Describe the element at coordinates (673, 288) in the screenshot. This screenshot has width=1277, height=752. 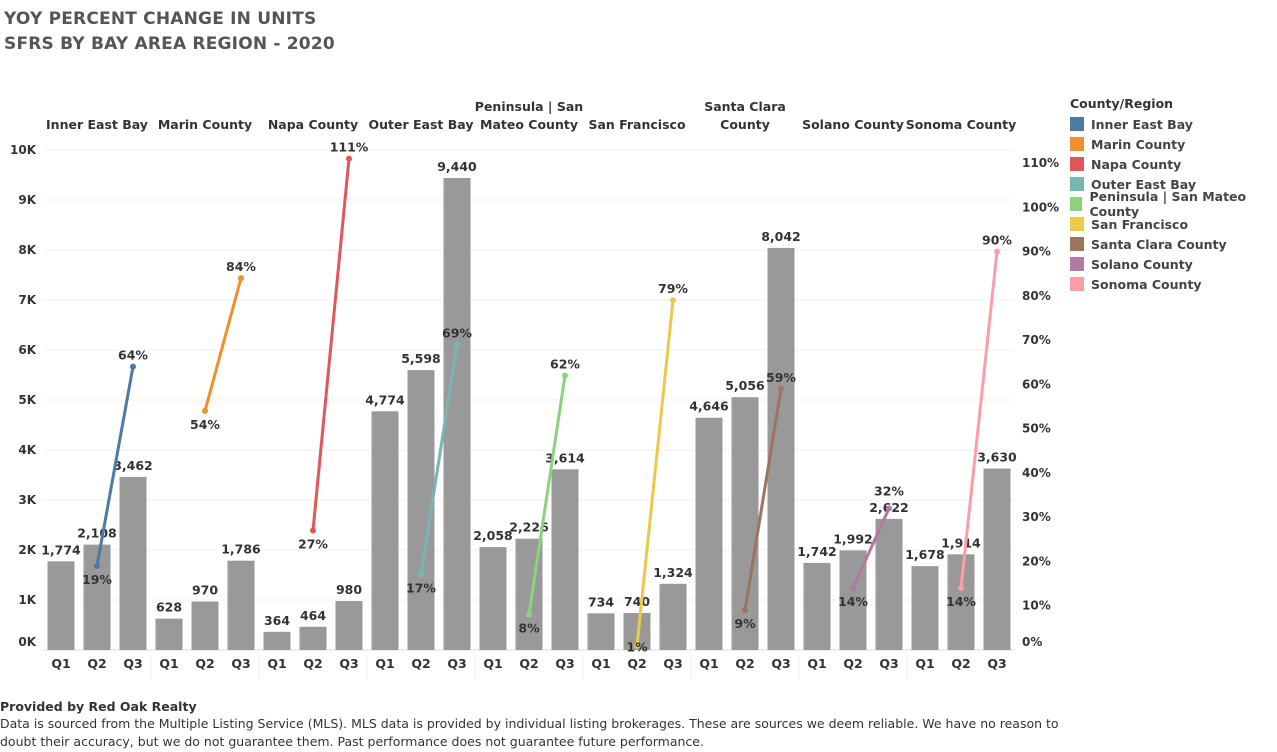
I see `yoy-label: 79%` at that location.